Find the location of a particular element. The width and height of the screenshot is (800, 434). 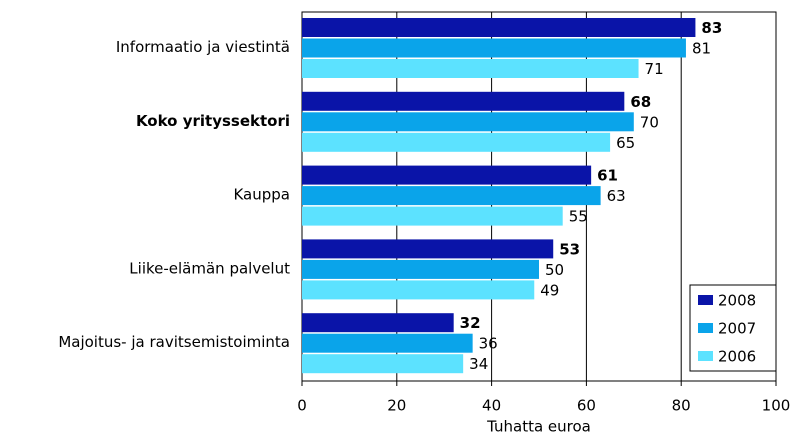

value-label: 70 is located at coordinates (649, 122).